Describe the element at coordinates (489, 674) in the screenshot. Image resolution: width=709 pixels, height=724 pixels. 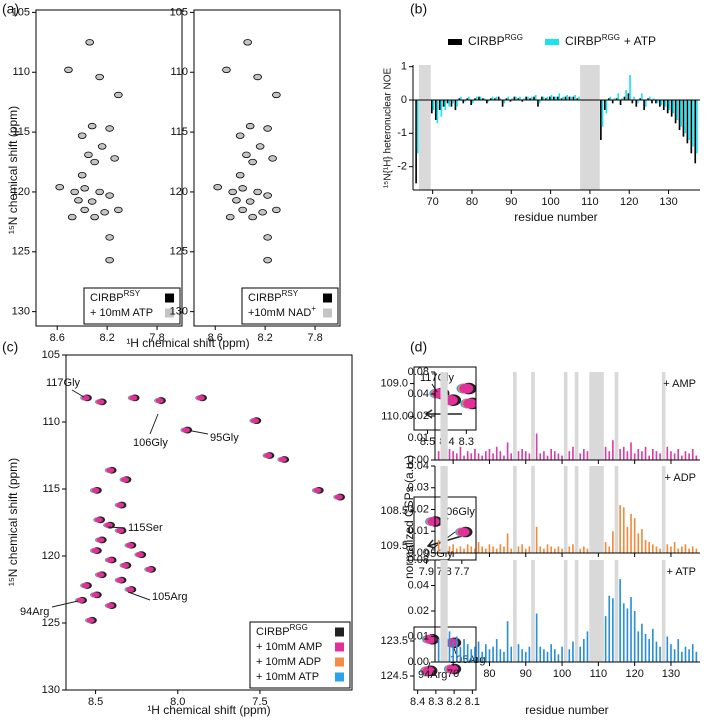
I see `x-tick-label: 80` at that location.